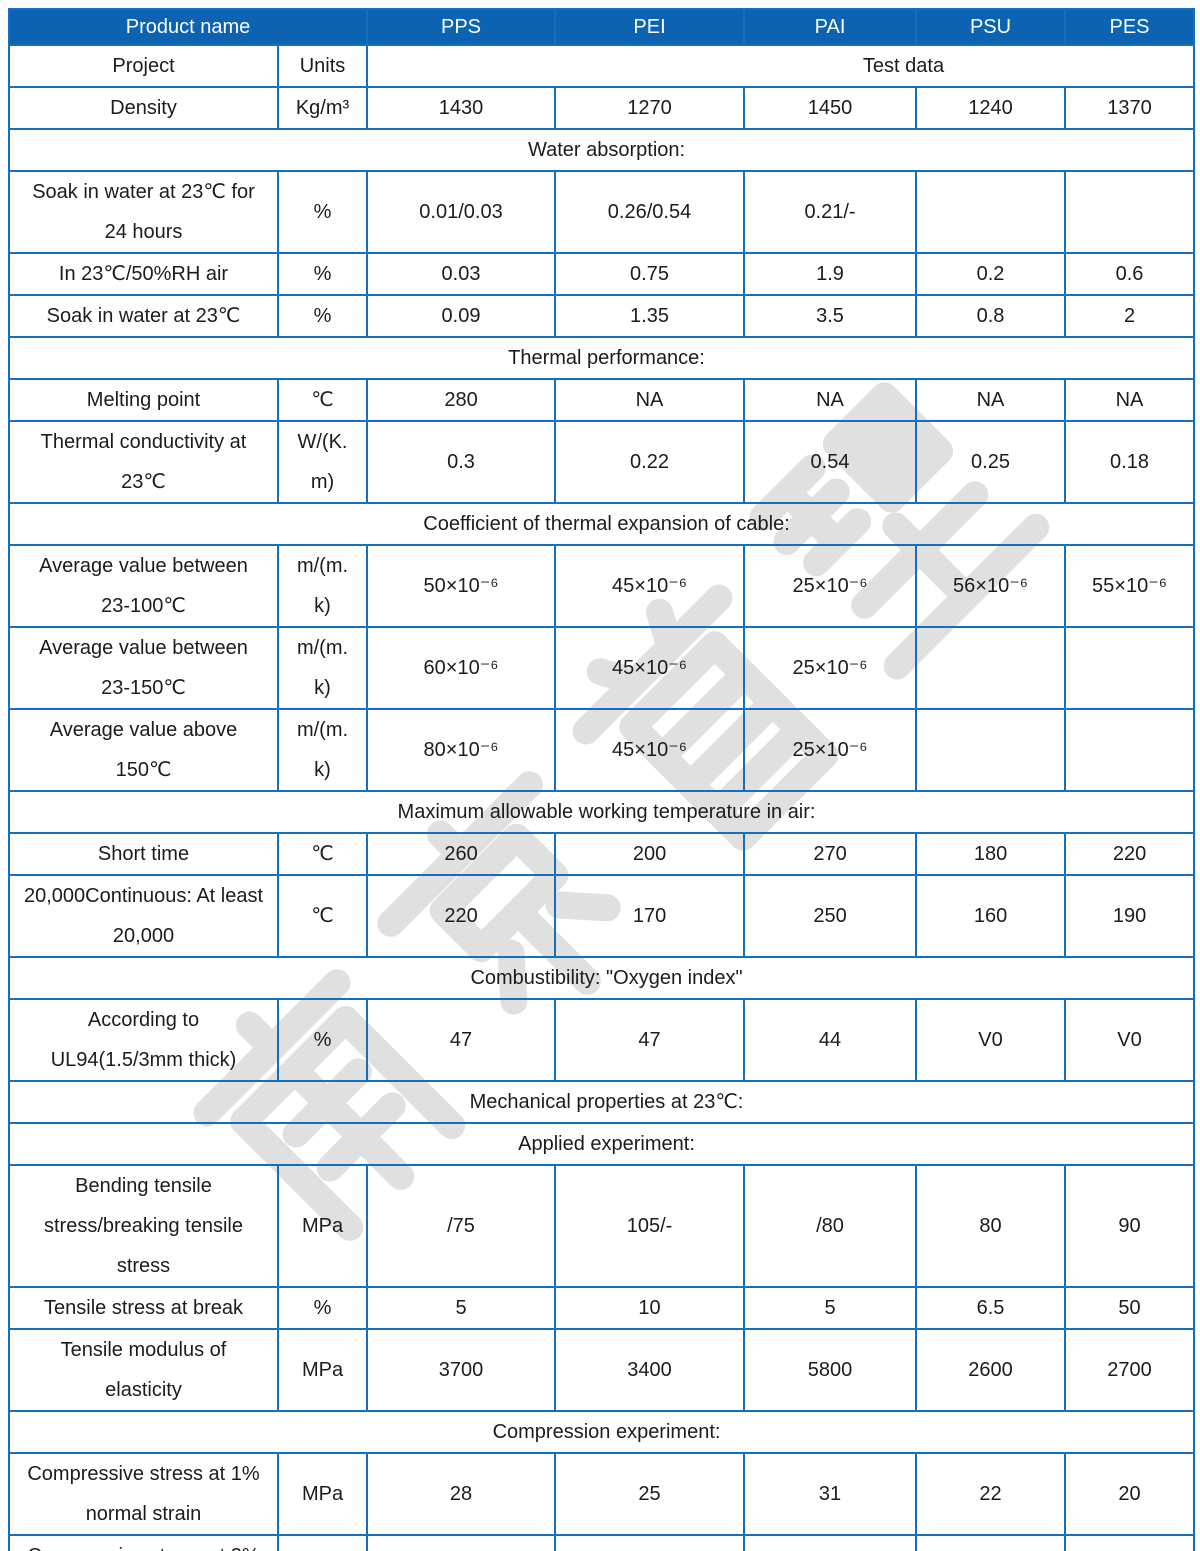  Describe the element at coordinates (143, 916) in the screenshot. I see `row-label: 20,000Continuous: At least 20,000` at that location.